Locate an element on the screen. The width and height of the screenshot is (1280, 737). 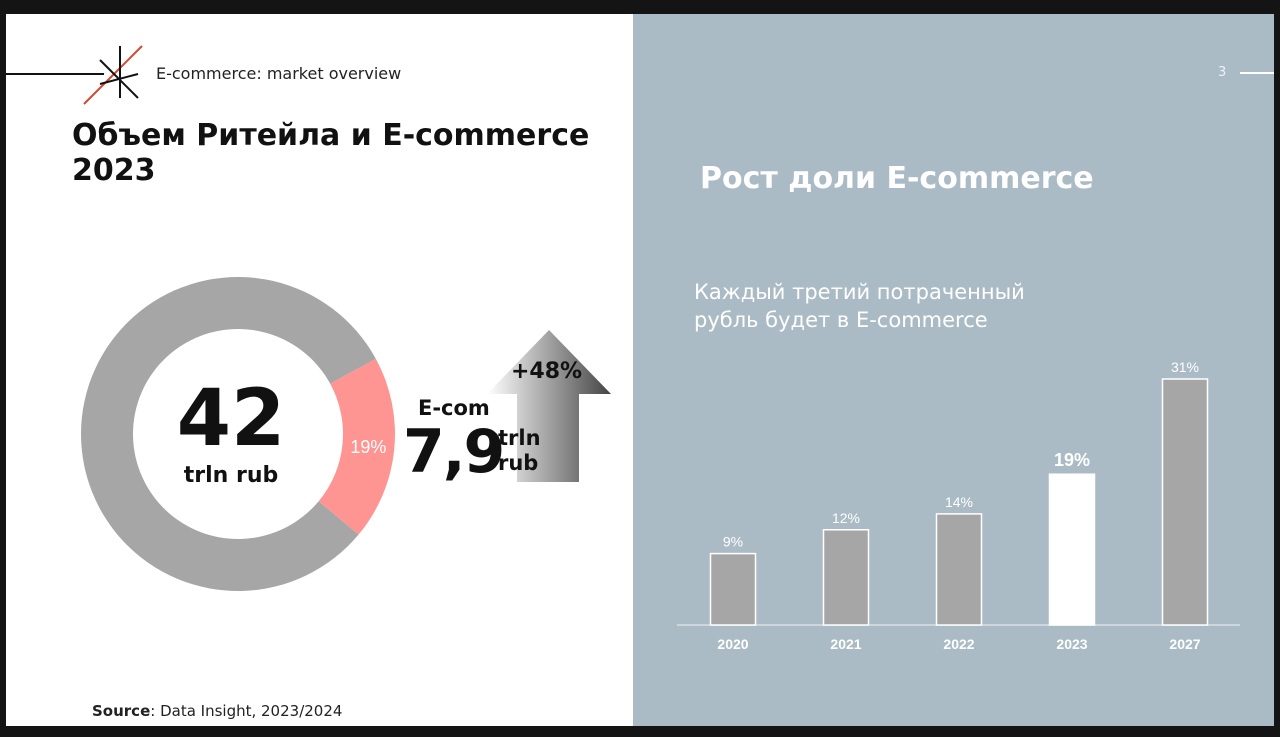
bar-2027 is located at coordinates (1185, 502).